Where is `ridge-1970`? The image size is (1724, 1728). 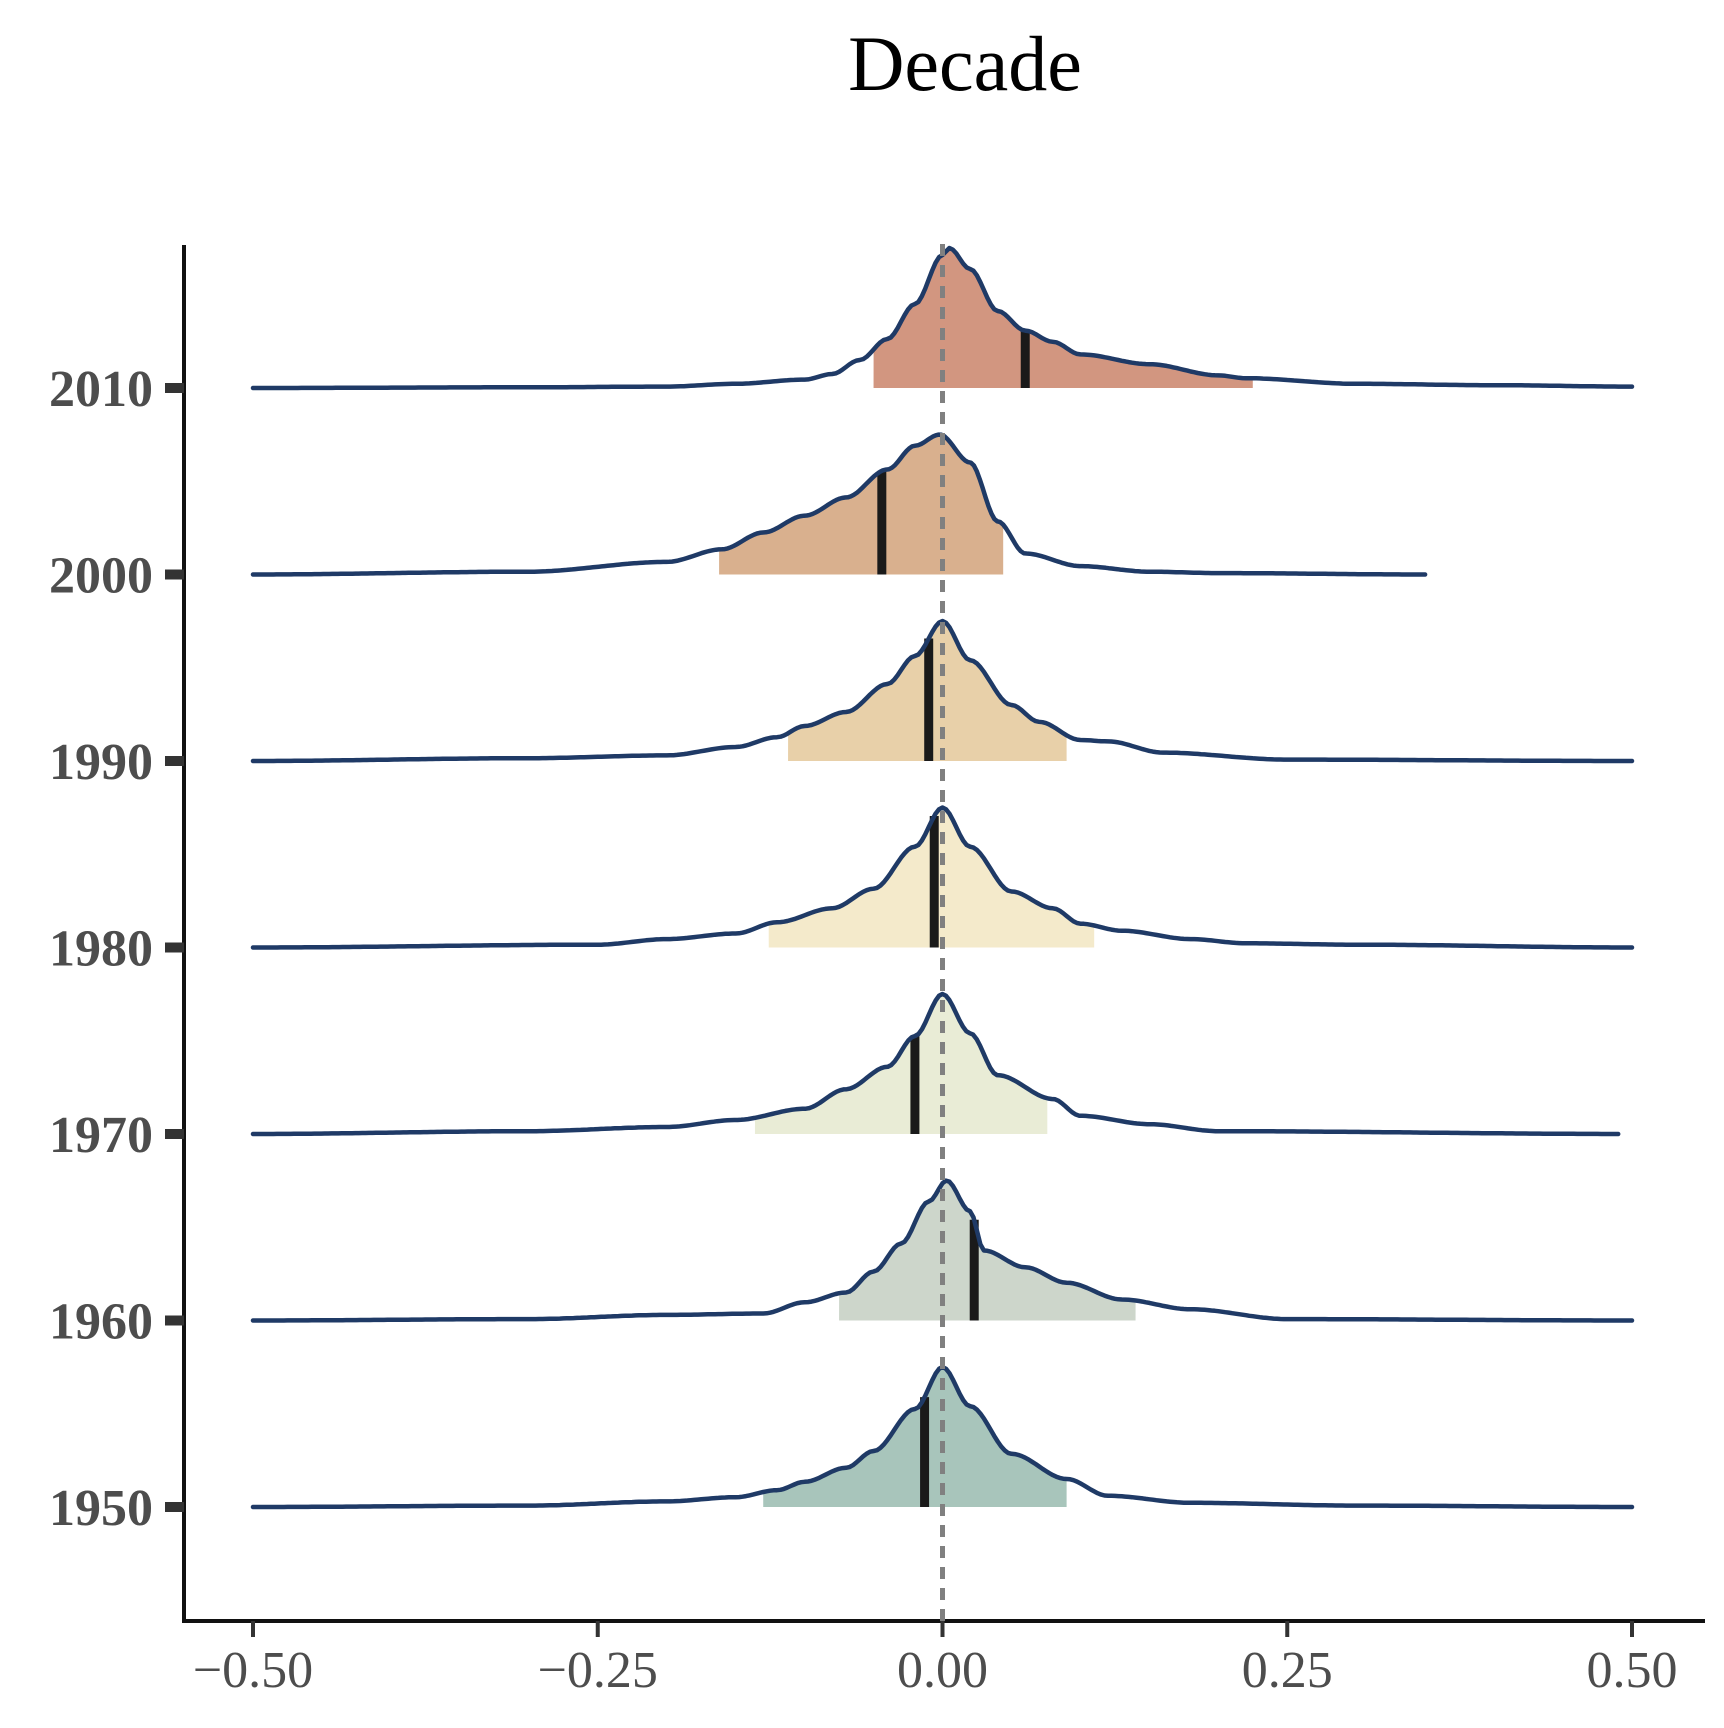
ridge-1970 is located at coordinates (935, 1064).